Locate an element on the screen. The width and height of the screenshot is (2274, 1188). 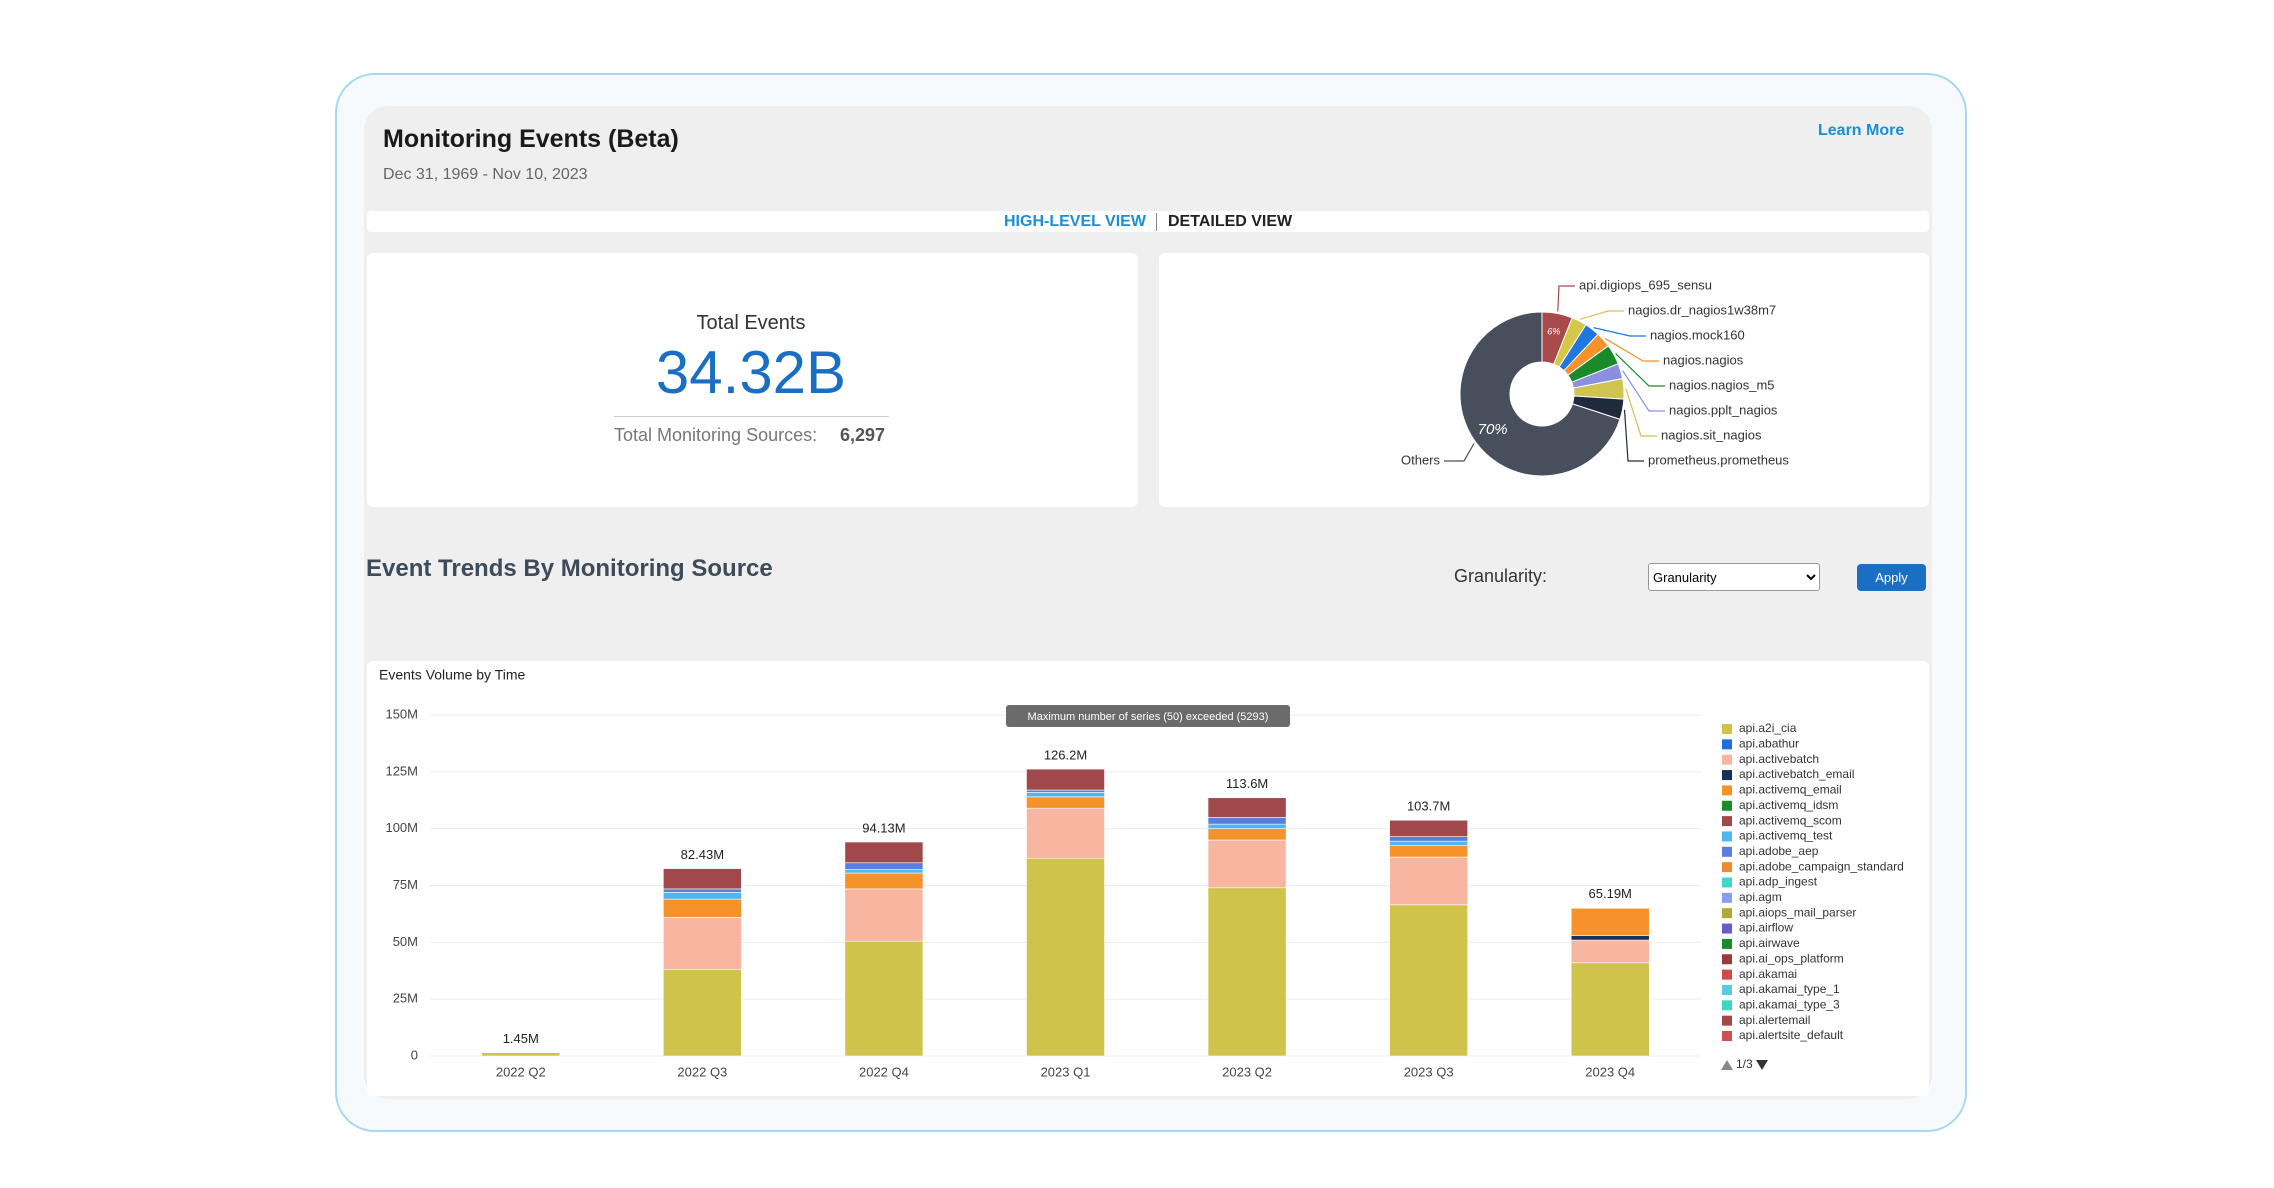
date-range: Dec 31, 1969 - Nov 10, 2023 is located at coordinates (485, 174).